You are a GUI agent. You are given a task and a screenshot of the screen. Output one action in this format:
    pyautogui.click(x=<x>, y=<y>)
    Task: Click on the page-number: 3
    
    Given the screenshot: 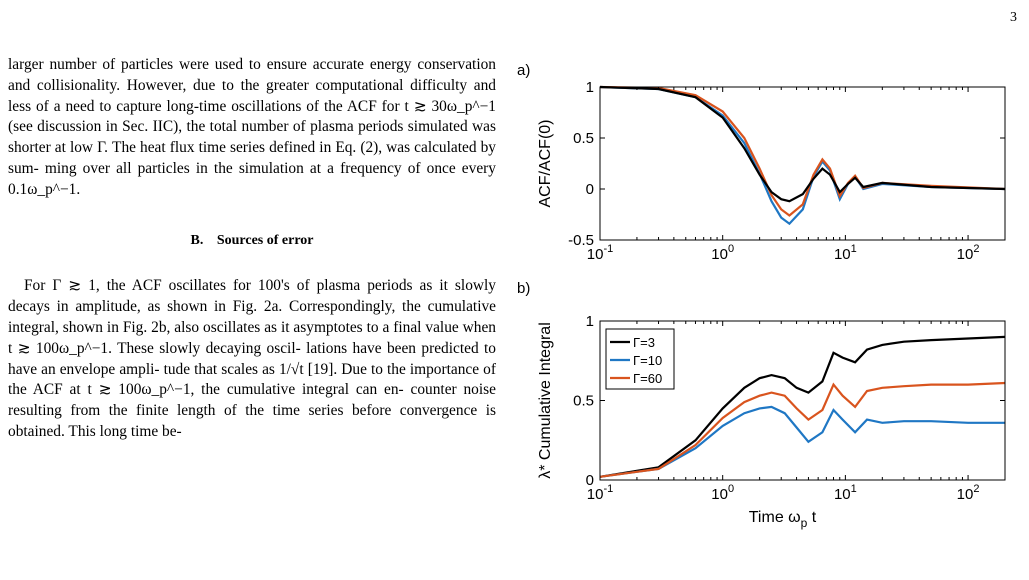 What is the action you would take?
    pyautogui.click(x=1013, y=17)
    